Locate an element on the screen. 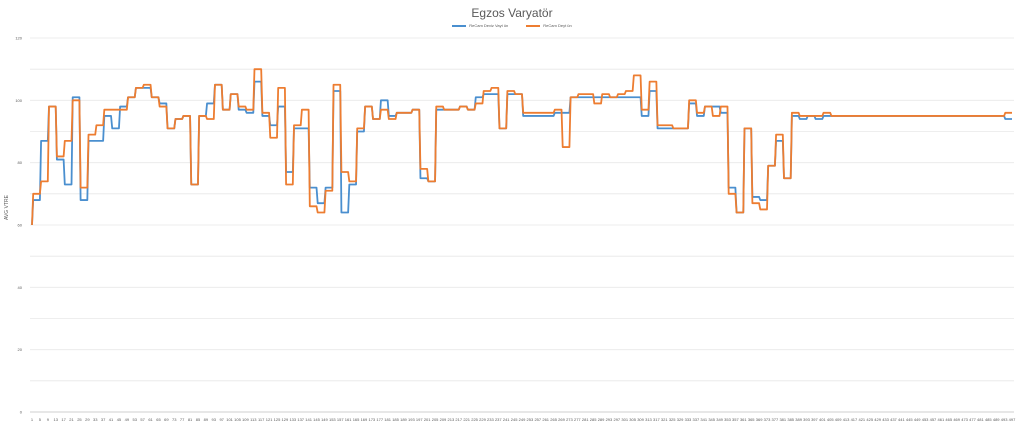  x-tick-label: 181 is located at coordinates (387, 419).